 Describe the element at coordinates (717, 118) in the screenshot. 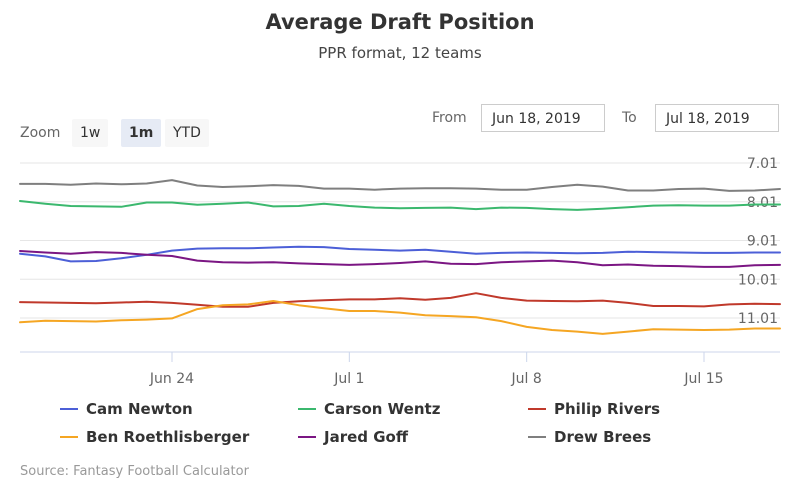

I see `range-to-input: Jul 18, 2019` at that location.